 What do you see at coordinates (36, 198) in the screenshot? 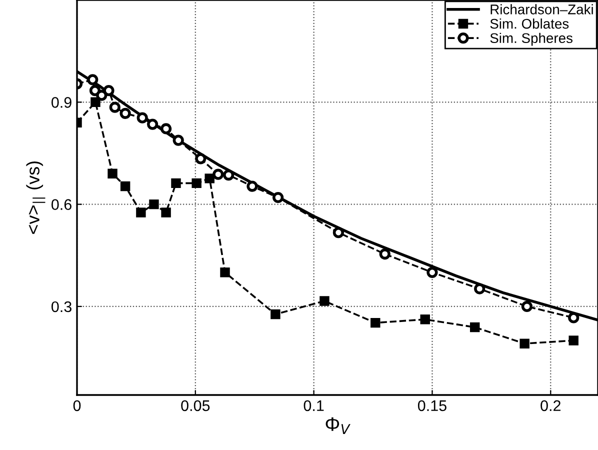
I see `y-axis-title: <v>$_{||}$ (vs)` at bounding box center [36, 198].